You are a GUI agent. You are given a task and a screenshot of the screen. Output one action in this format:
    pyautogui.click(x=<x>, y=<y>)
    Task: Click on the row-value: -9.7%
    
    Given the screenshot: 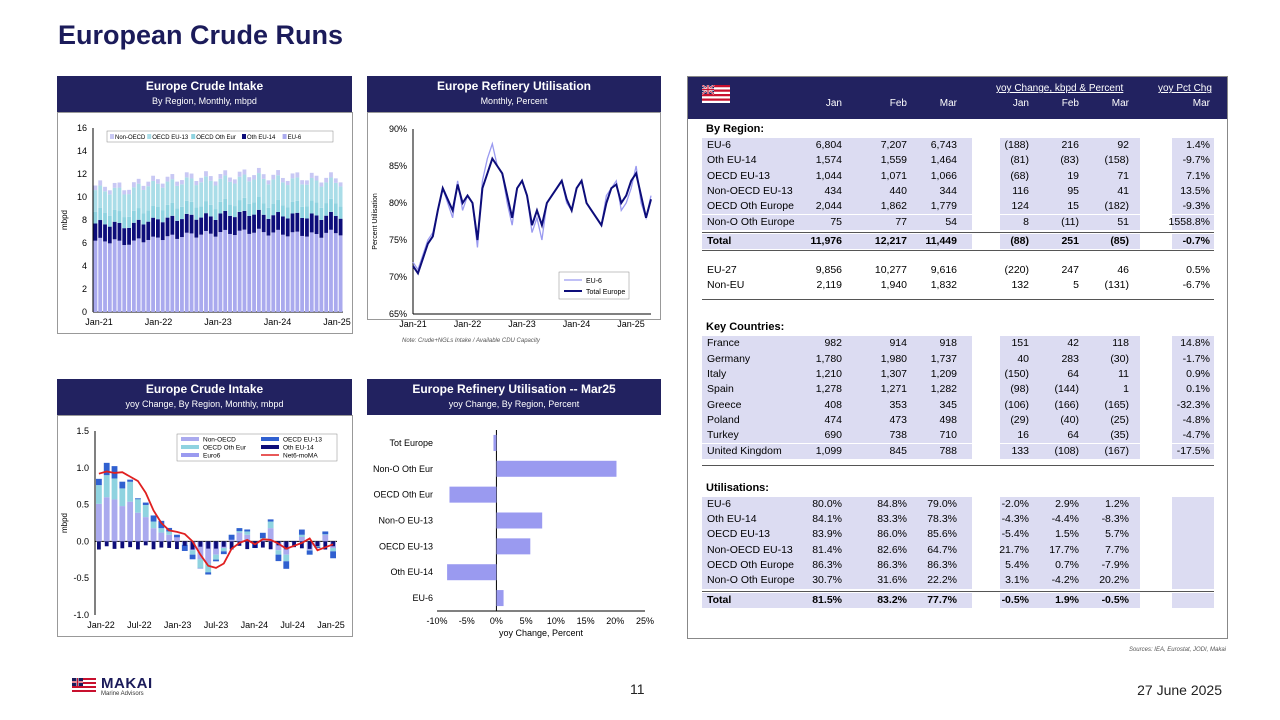 What is the action you would take?
    pyautogui.click(x=1196, y=160)
    